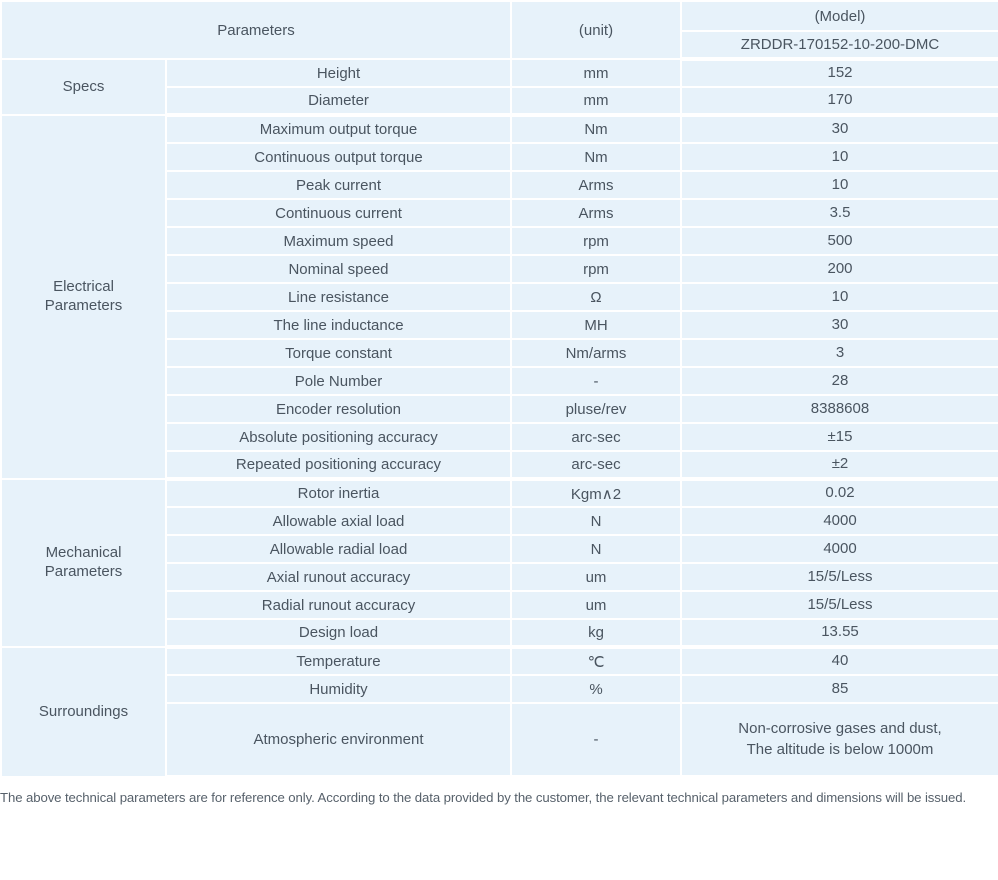 The width and height of the screenshot is (998, 880). What do you see at coordinates (338, 381) in the screenshot?
I see `parameter-name: Pole Number` at bounding box center [338, 381].